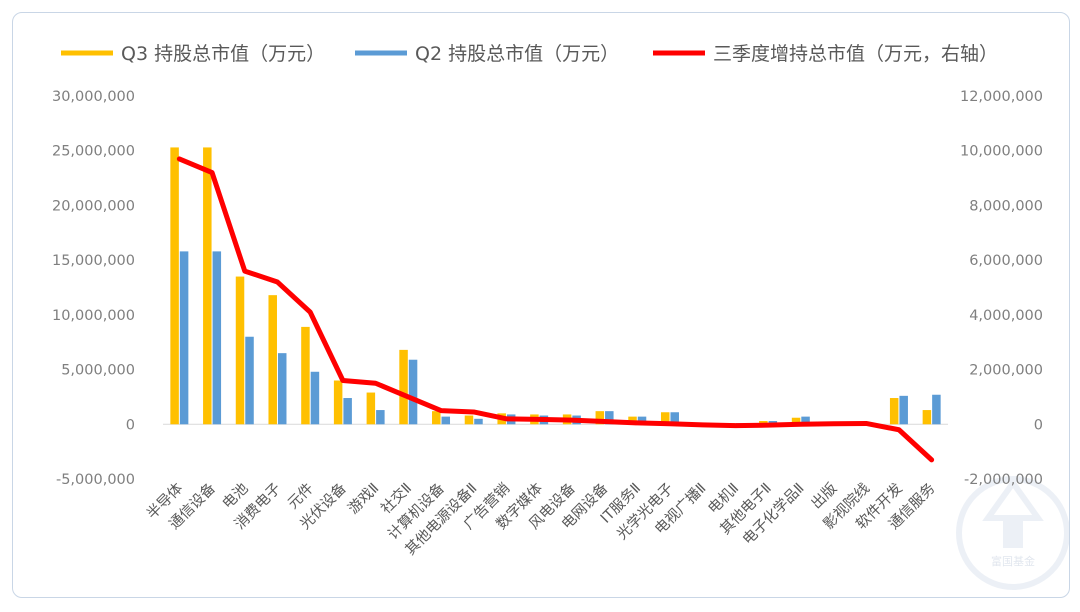 The image size is (1080, 612). I want to click on left-tick-label: 15,000,000, so click(93, 261).